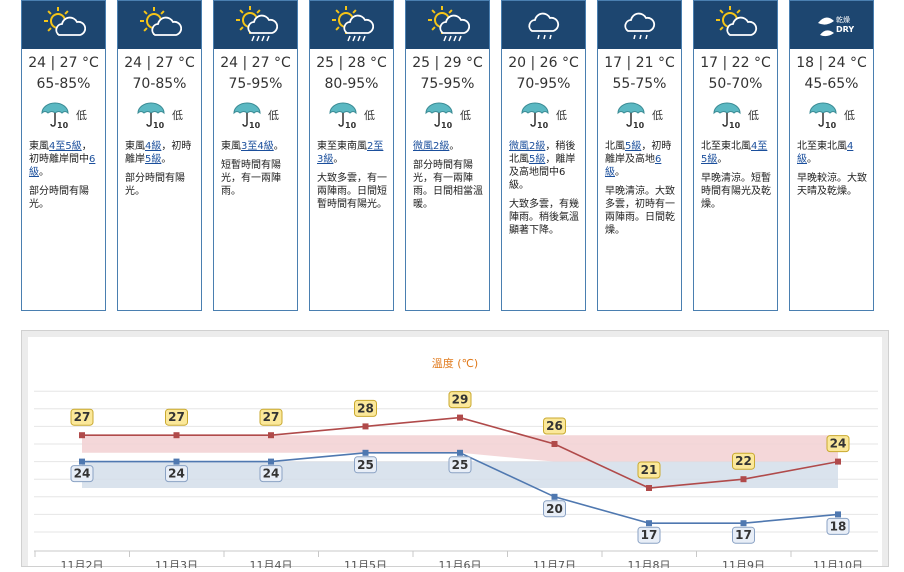 The width and height of the screenshot is (904, 572). Describe the element at coordinates (342, 146) in the screenshot. I see `wind-text-segment: 東至東南風` at that location.